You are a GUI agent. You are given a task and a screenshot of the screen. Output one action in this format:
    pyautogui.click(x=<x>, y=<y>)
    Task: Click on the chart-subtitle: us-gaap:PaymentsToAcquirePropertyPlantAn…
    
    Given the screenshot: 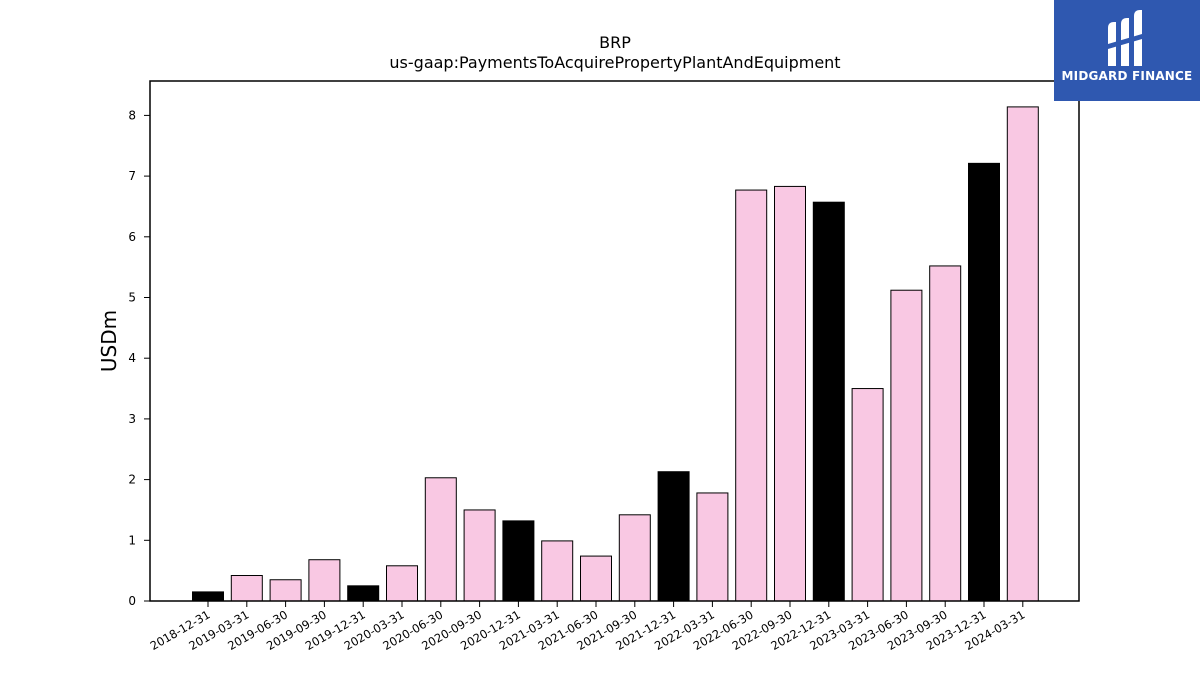 What is the action you would take?
    pyautogui.click(x=614, y=62)
    